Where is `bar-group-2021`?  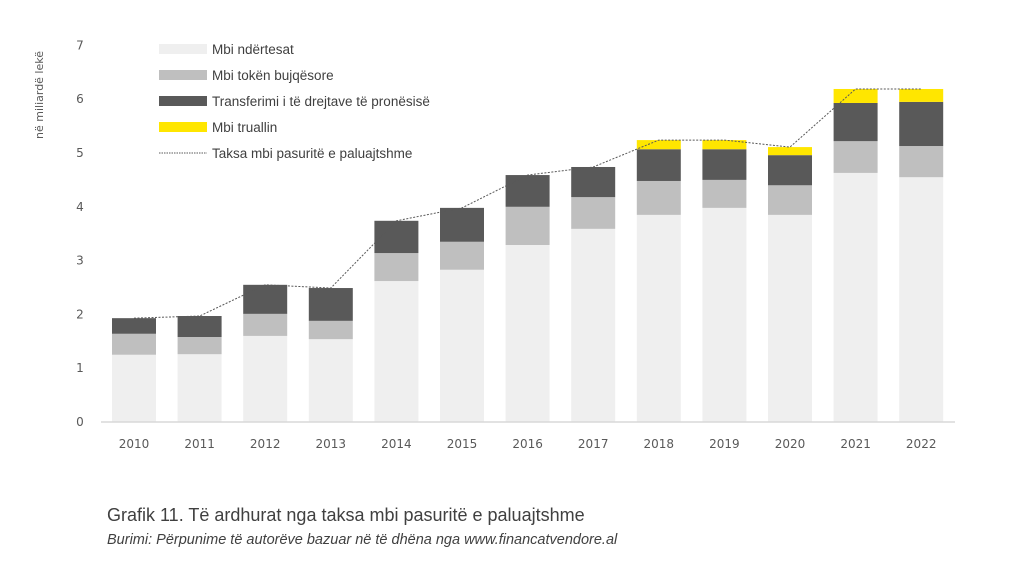 bar-group-2021 is located at coordinates (855, 255).